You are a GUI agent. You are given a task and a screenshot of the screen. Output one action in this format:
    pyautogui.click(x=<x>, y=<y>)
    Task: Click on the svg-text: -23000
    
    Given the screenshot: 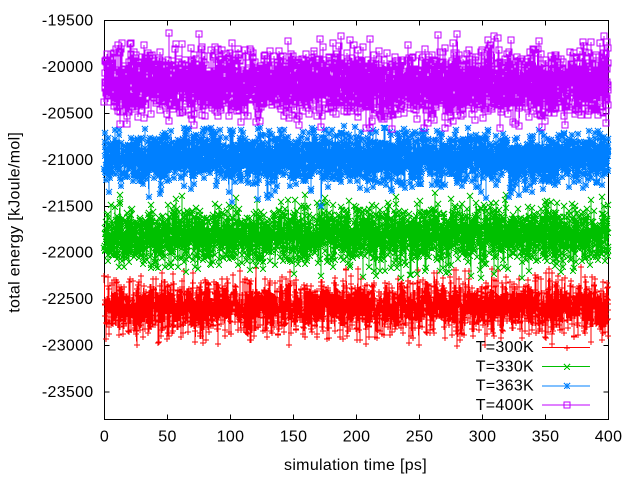 What is the action you would take?
    pyautogui.click(x=68, y=346)
    